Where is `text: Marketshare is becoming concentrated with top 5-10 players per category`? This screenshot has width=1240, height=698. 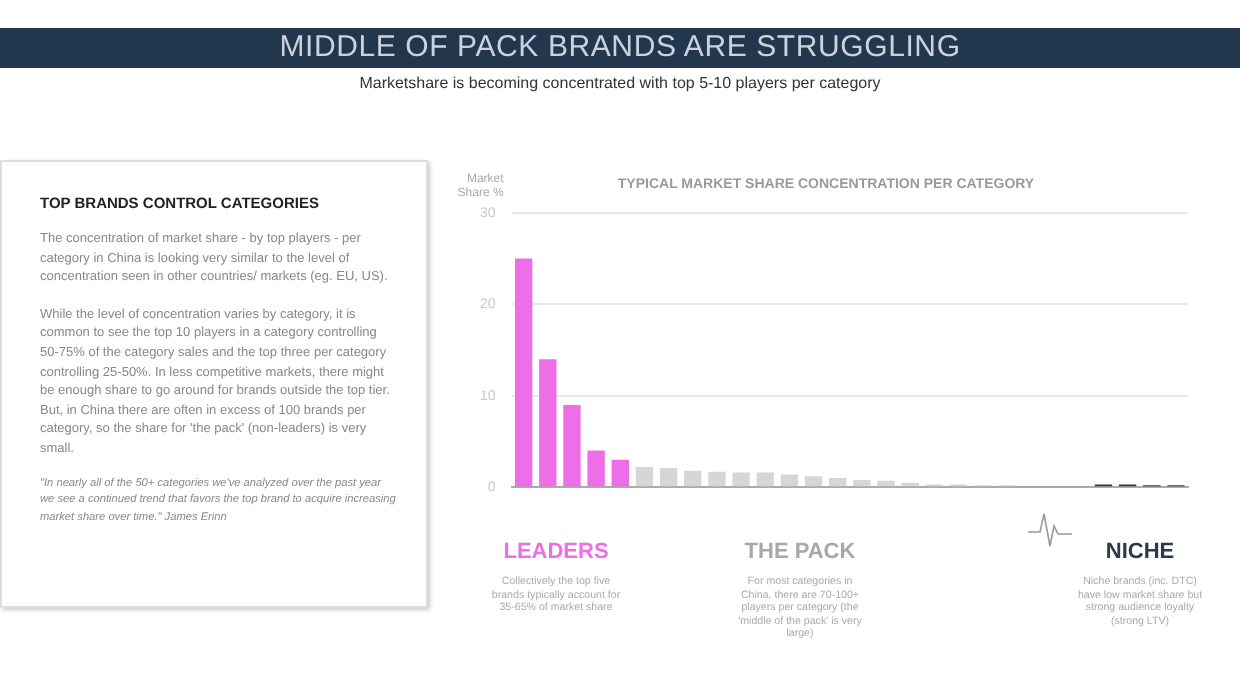
text: Marketshare is becoming concentrated with top 5-10 players per category is located at coordinates (620, 83).